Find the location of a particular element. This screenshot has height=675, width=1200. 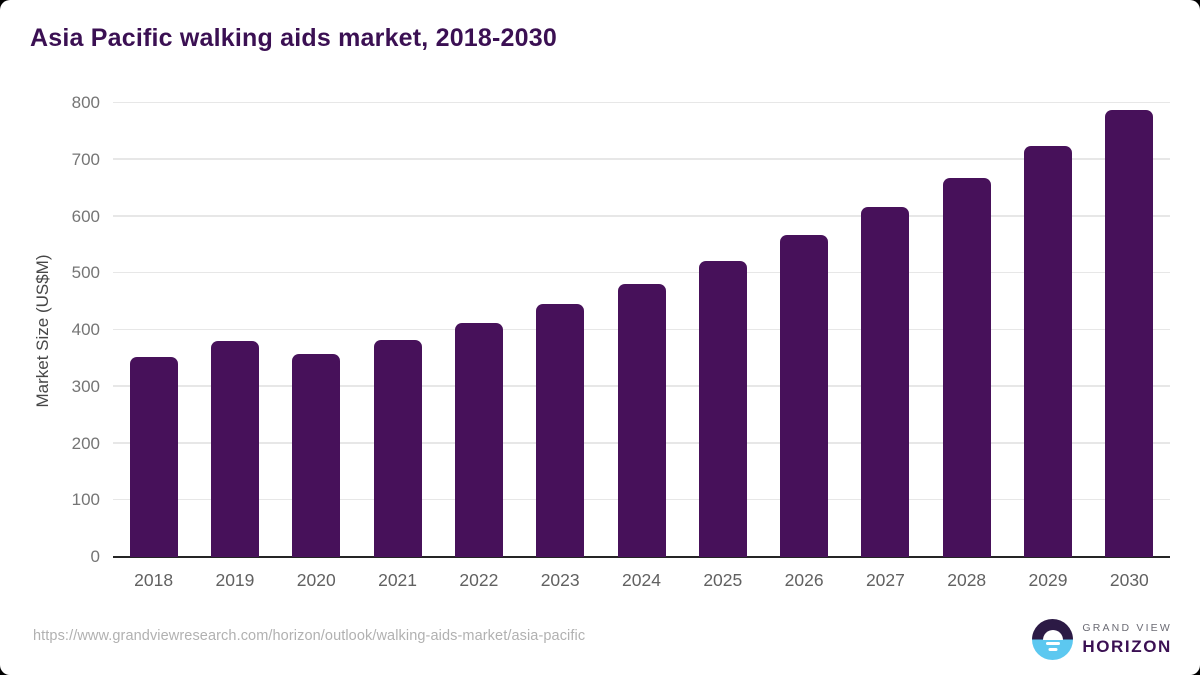

y-tick-label: 100 is located at coordinates (85, 500).